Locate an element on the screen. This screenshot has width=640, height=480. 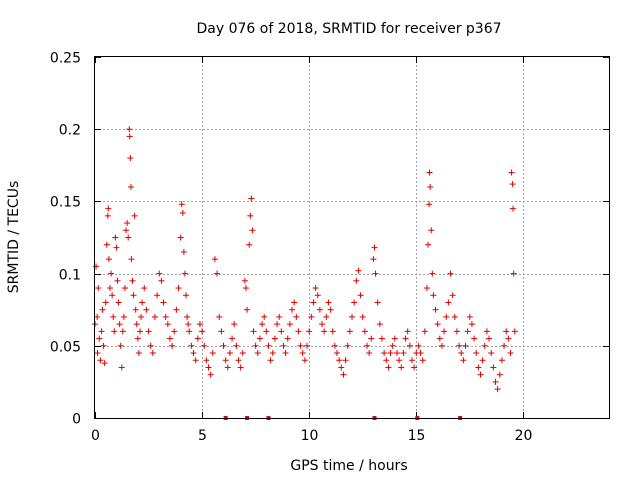
x-tick-label: 15 is located at coordinates (417, 436).